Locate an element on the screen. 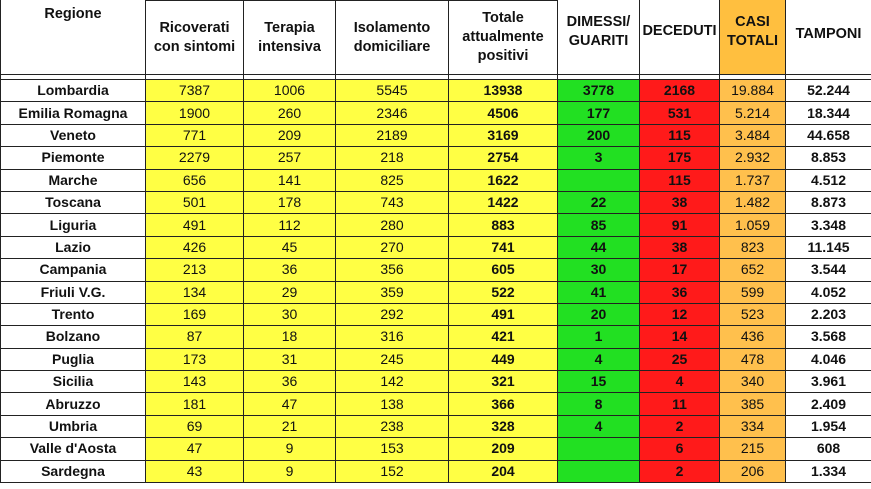 This screenshot has height=489, width=871. header-region: Regione is located at coordinates (73, 37).